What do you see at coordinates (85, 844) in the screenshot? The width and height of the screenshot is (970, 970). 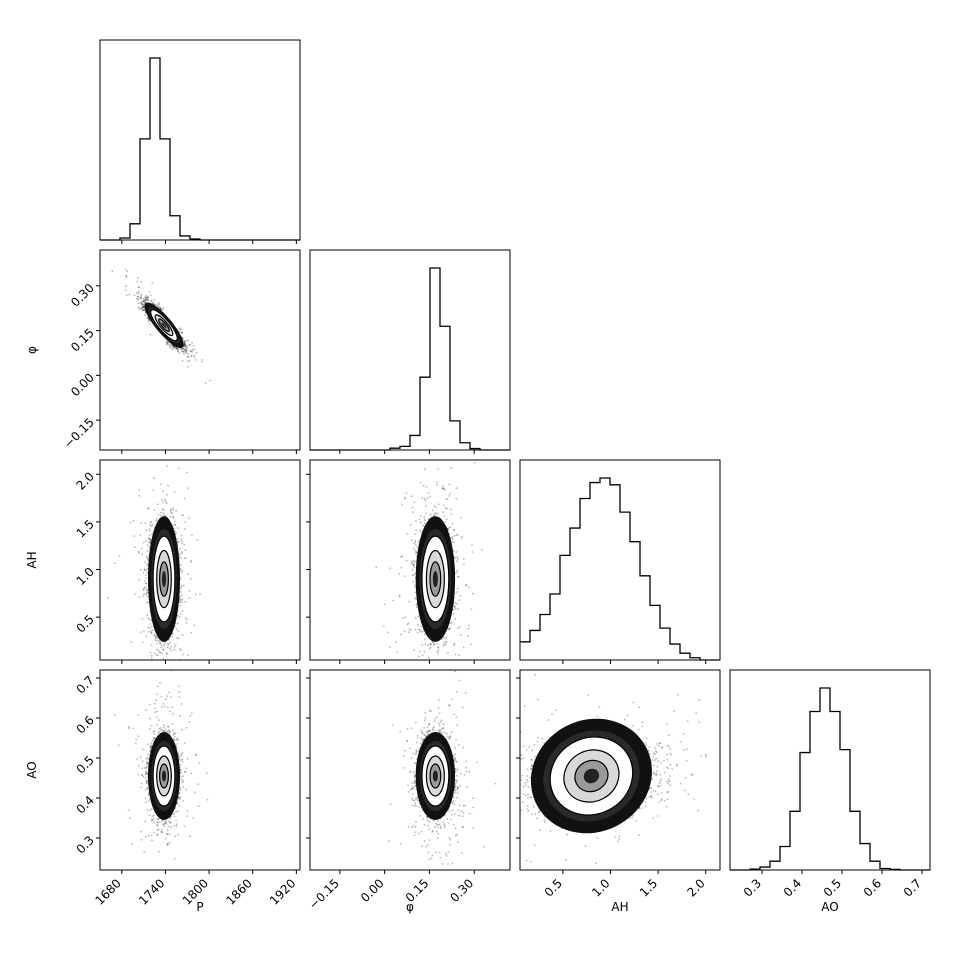 I see `y-tick-label: 0.3` at bounding box center [85, 844].